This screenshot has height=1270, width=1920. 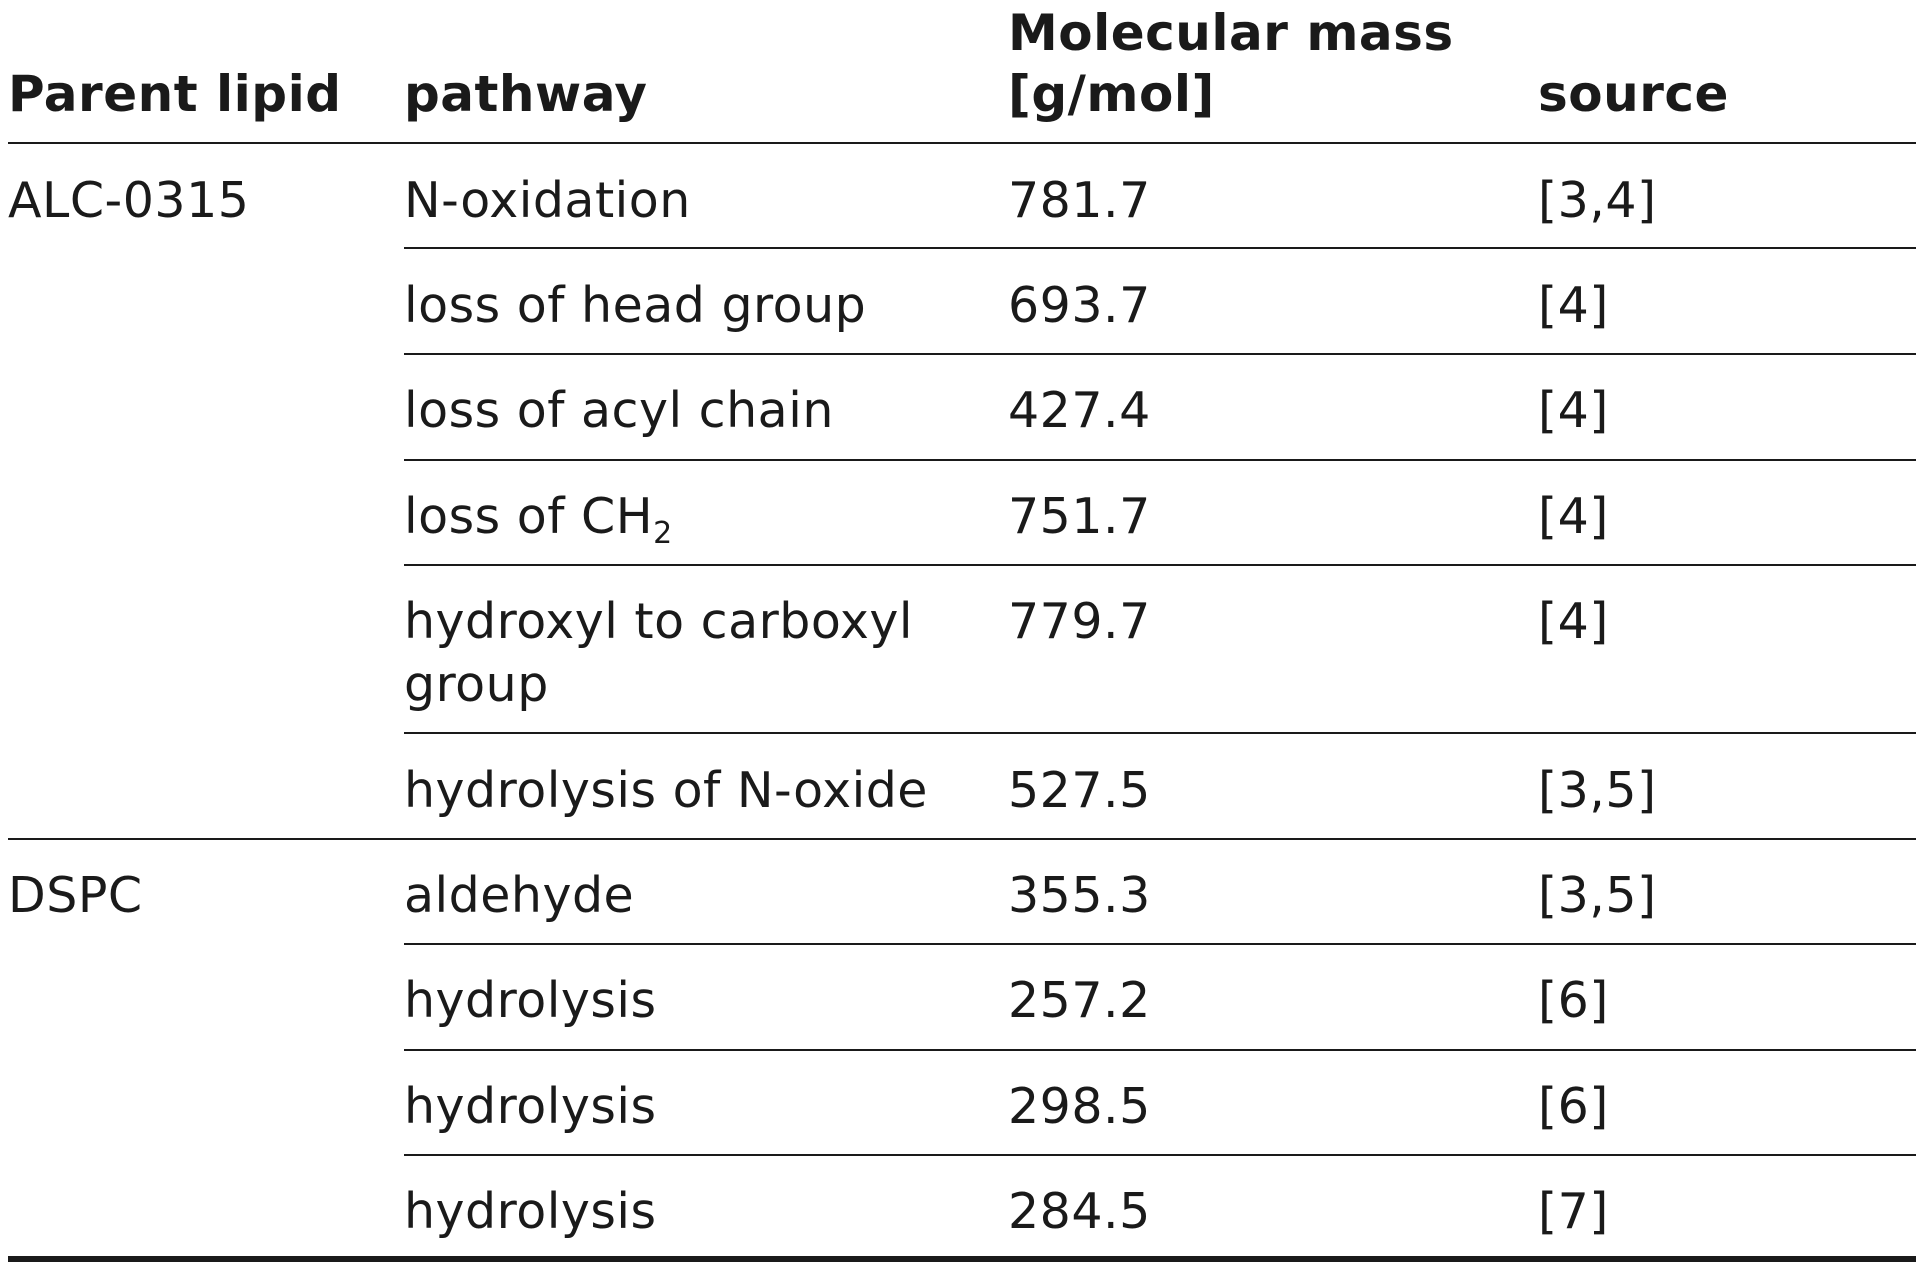 What do you see at coordinates (658, 621) in the screenshot?
I see `pathway-cell: hydroxyl to carboxyl` at bounding box center [658, 621].